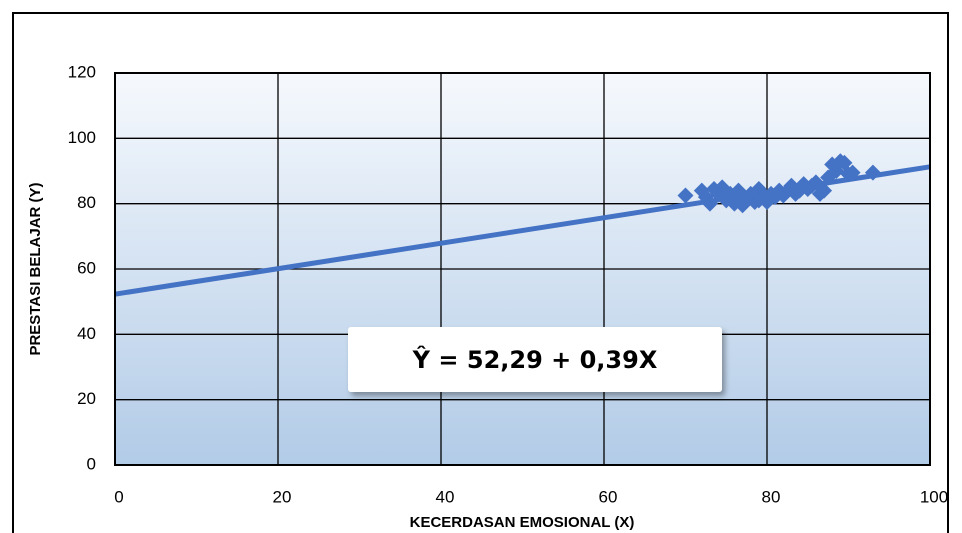  I want to click on x-axis-title: KECERDASAN EMOSIONAL (X), so click(522, 522).